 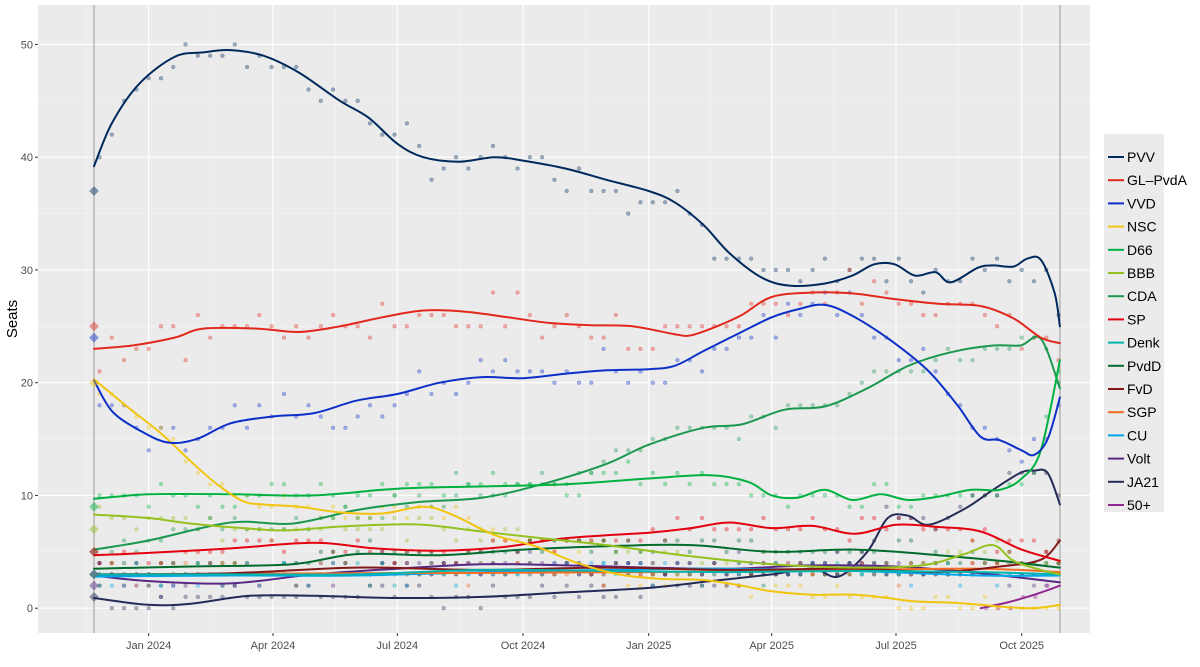 I want to click on x-tick-label: Jul 2025, so click(x=896, y=646).